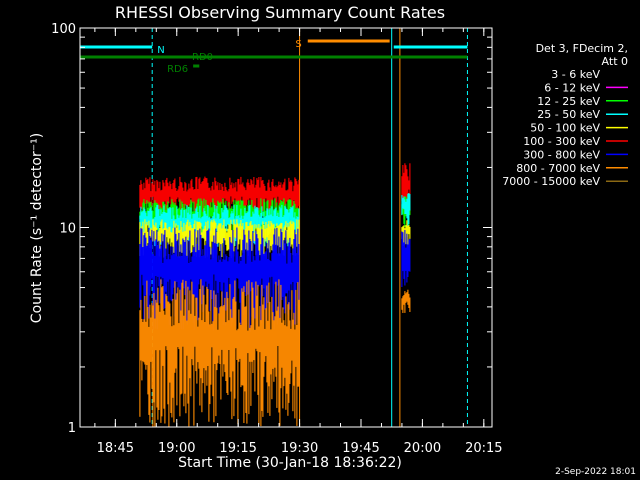  Describe the element at coordinates (275, 353) in the screenshot. I see `series-800-7000-kev` at that location.